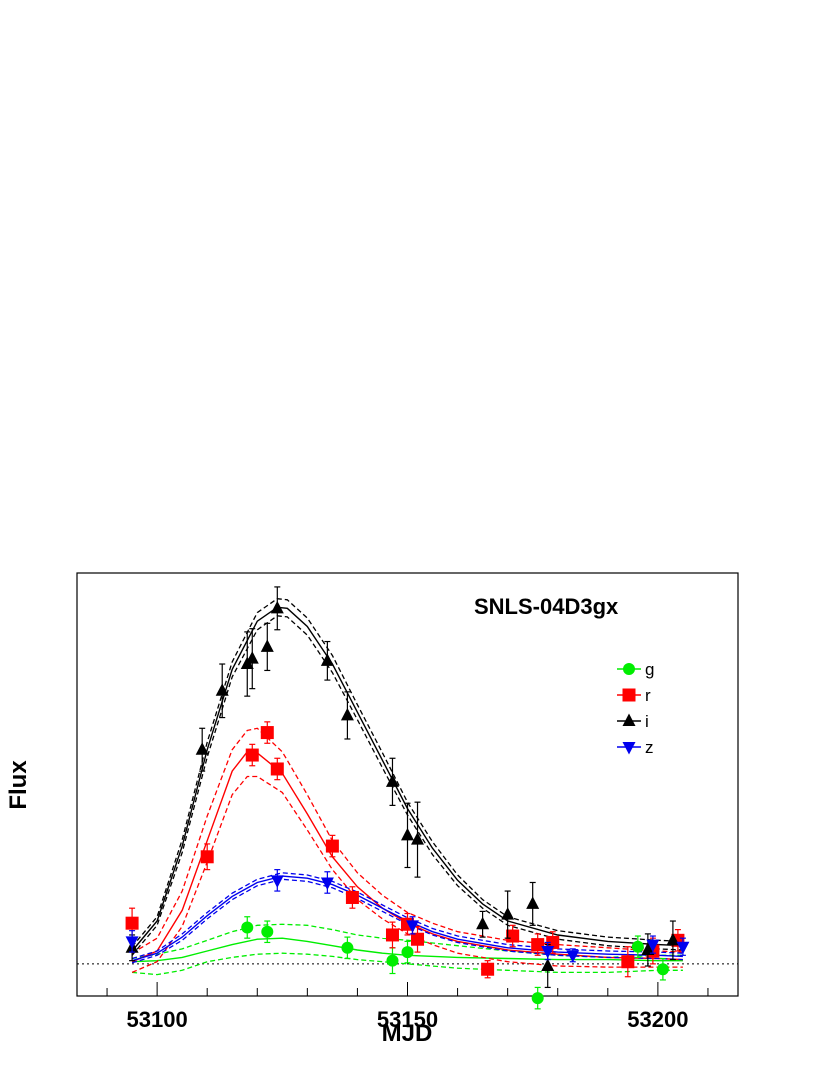  What do you see at coordinates (649, 669) in the screenshot?
I see `legend-label-g: g` at bounding box center [649, 669].